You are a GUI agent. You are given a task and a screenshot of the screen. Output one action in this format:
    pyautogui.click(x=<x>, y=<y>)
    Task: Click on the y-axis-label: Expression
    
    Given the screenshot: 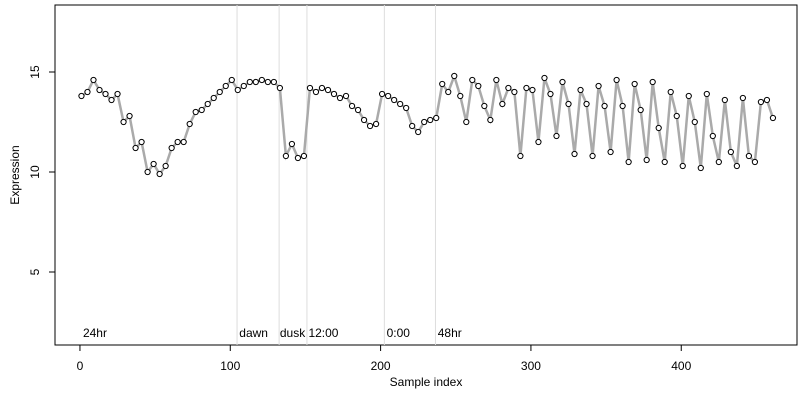 What is the action you would take?
    pyautogui.click(x=15, y=174)
    